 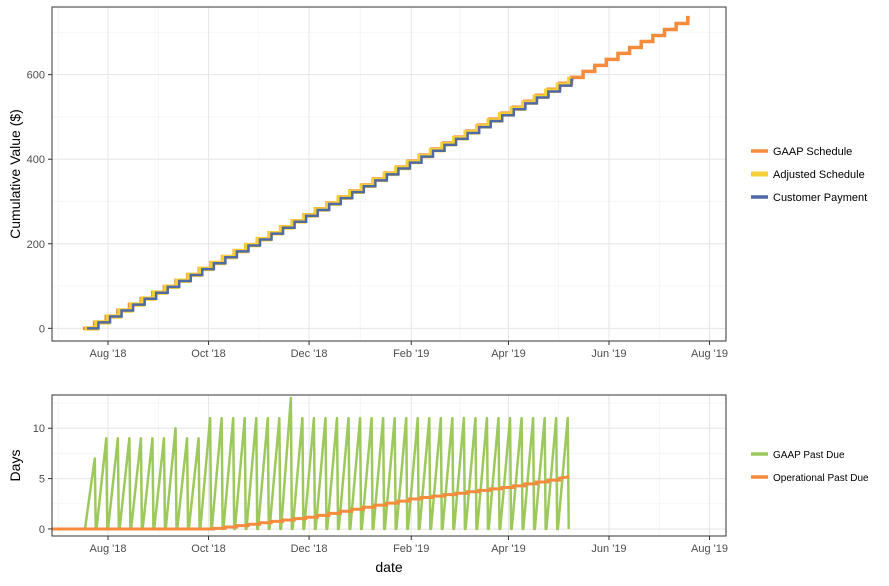 I want to click on x-axis-title: date, so click(x=388, y=567).